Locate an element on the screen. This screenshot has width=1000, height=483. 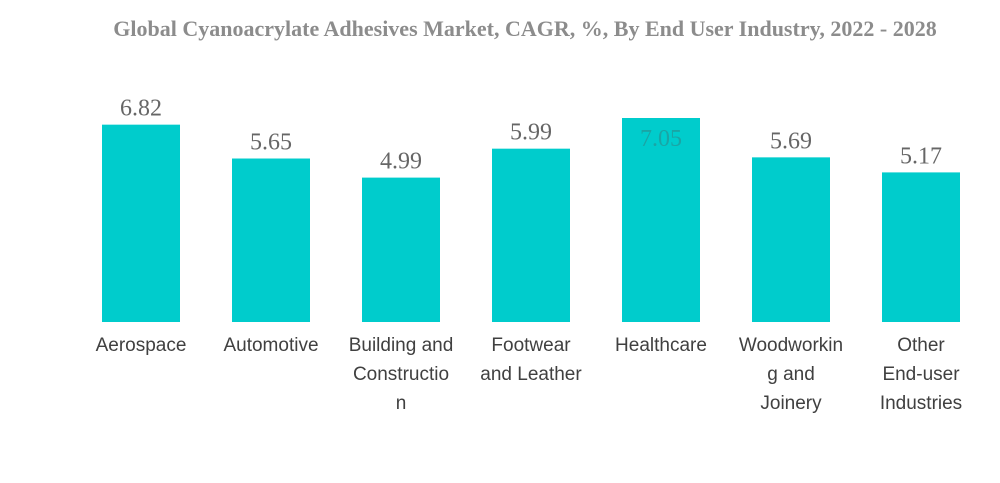
x-tick-label-5: Woodworkin g and Joinery is located at coordinates (791, 374).